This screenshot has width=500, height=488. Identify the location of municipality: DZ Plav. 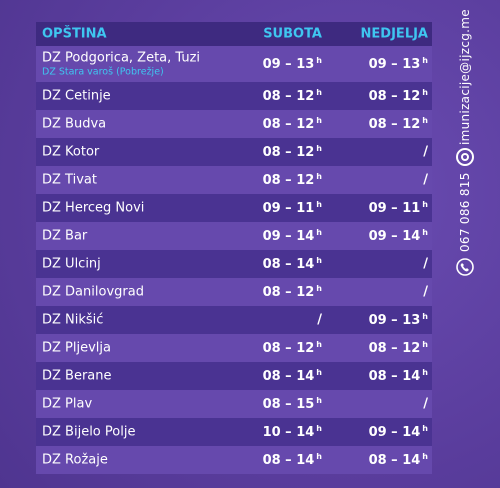
(67, 404).